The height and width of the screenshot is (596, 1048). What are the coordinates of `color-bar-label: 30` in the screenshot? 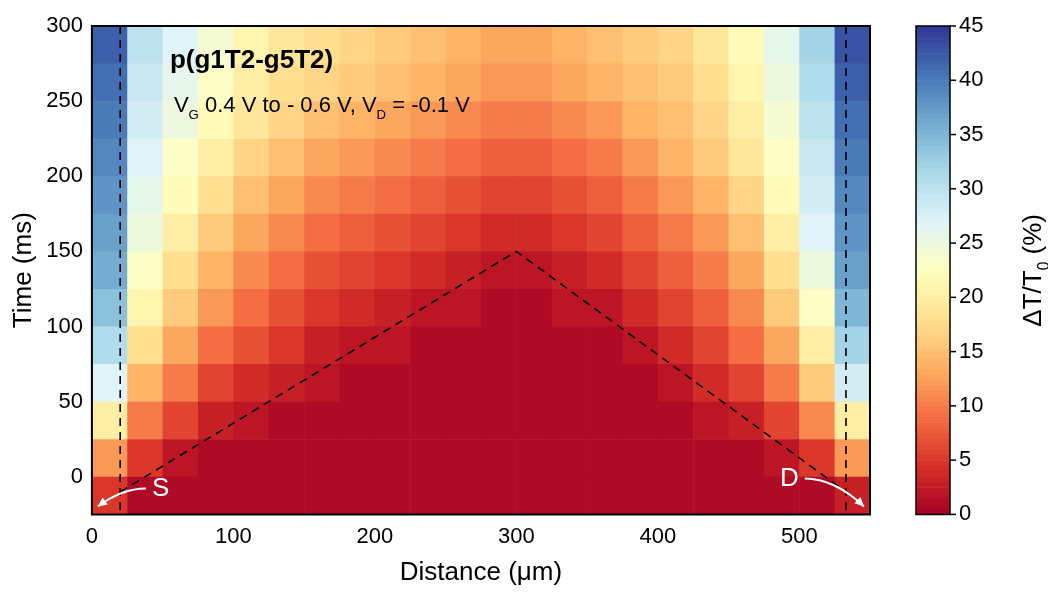 It's located at (971, 187).